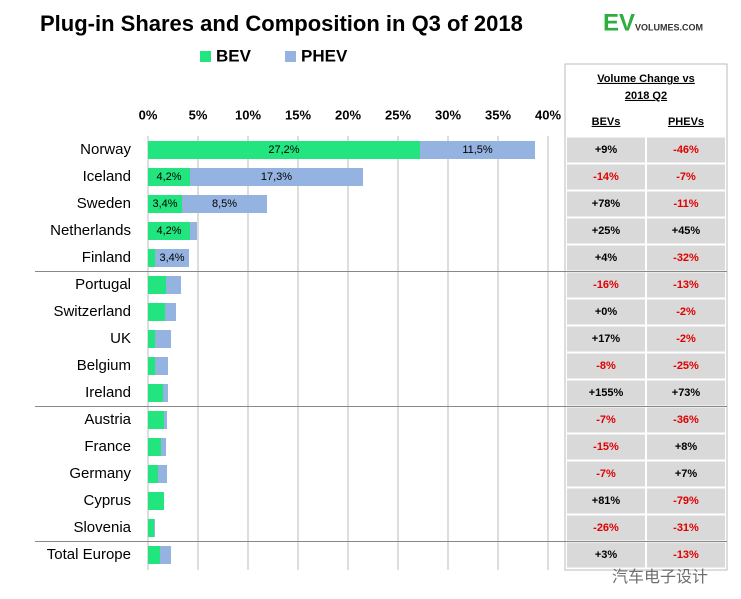 Image resolution: width=741 pixels, height=599 pixels. What do you see at coordinates (103, 284) in the screenshot?
I see `y-tick-label: Portugal` at bounding box center [103, 284].